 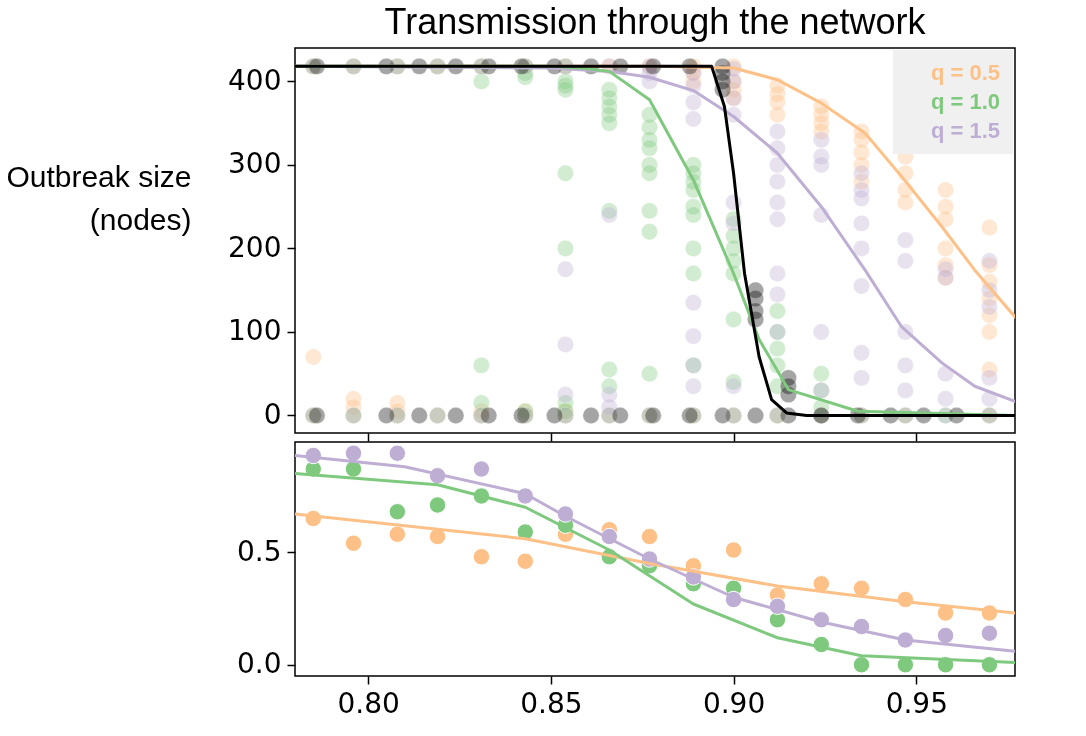 I want to click on y-tick-label: 100, so click(x=255, y=331).